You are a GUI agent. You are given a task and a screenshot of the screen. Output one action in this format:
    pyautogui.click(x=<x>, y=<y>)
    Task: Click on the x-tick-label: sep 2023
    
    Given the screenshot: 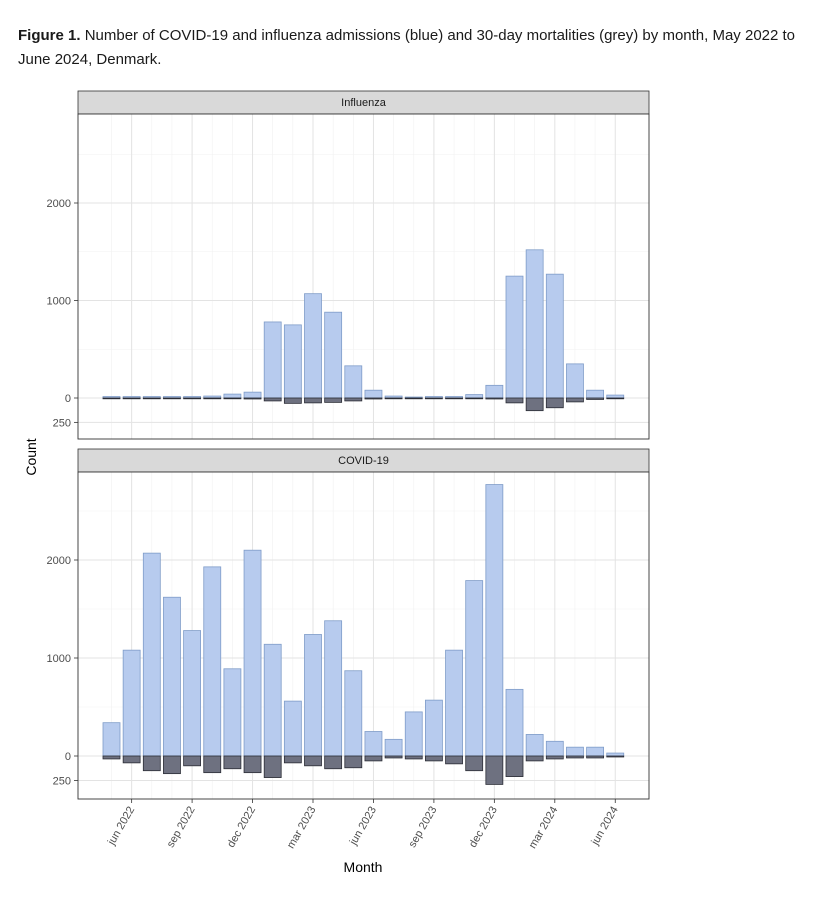 What is the action you would take?
    pyautogui.click(x=422, y=827)
    